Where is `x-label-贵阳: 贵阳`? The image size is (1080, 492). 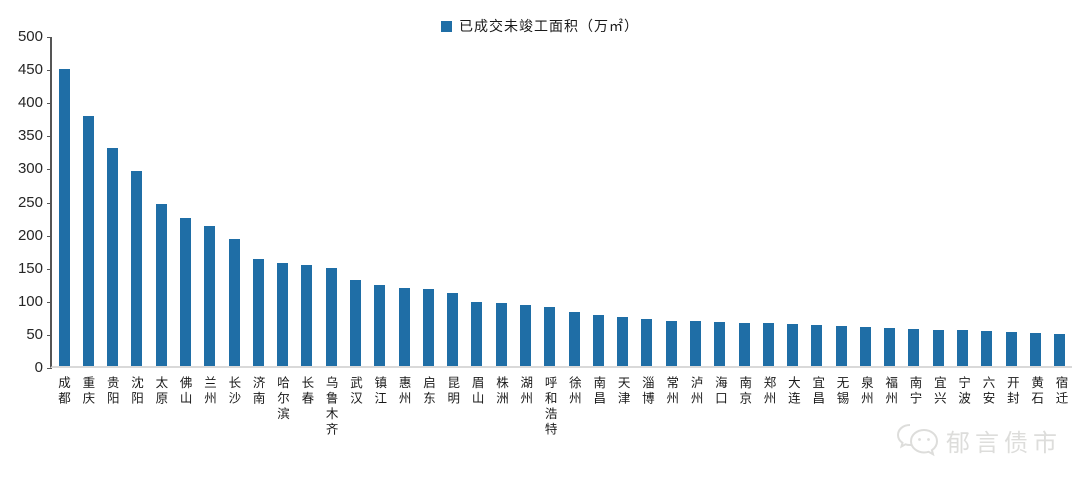
x-label-贵阳: 贵阳 is located at coordinates (111, 391).